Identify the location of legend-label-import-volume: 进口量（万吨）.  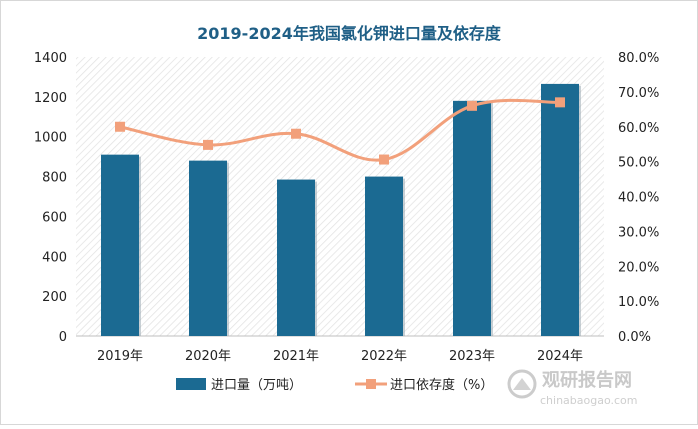
(256, 385).